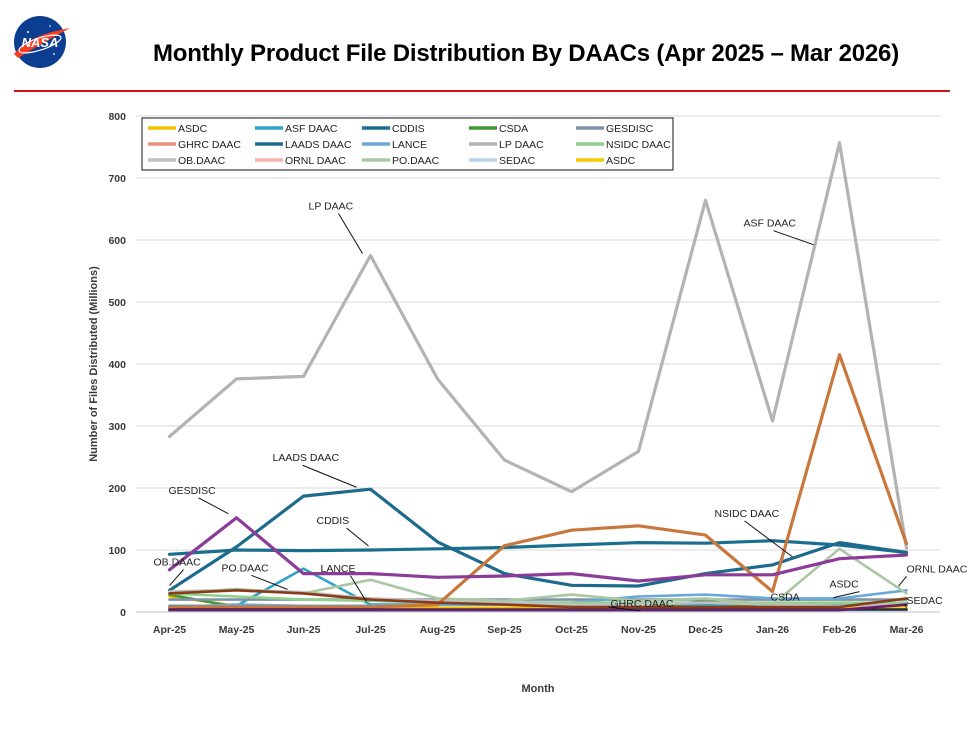  What do you see at coordinates (925, 601) in the screenshot?
I see `annotation-label: SEDAC` at bounding box center [925, 601].